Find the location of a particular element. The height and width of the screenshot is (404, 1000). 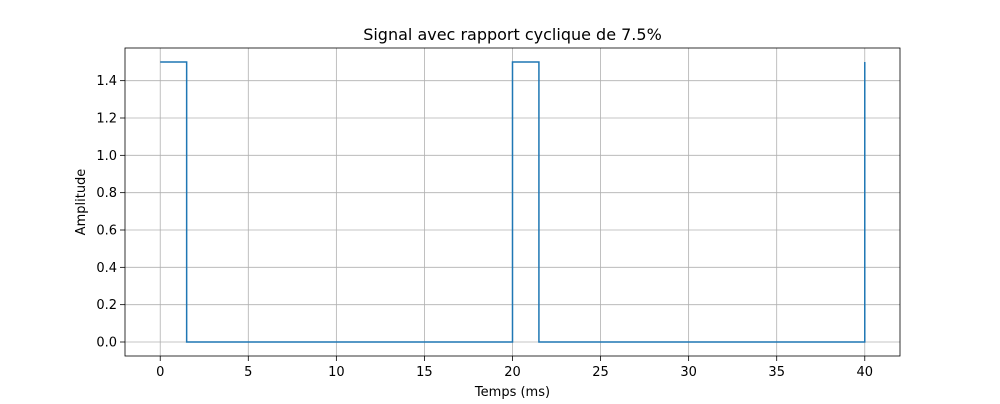

y-axis-label: Amplitude is located at coordinates (81, 202).